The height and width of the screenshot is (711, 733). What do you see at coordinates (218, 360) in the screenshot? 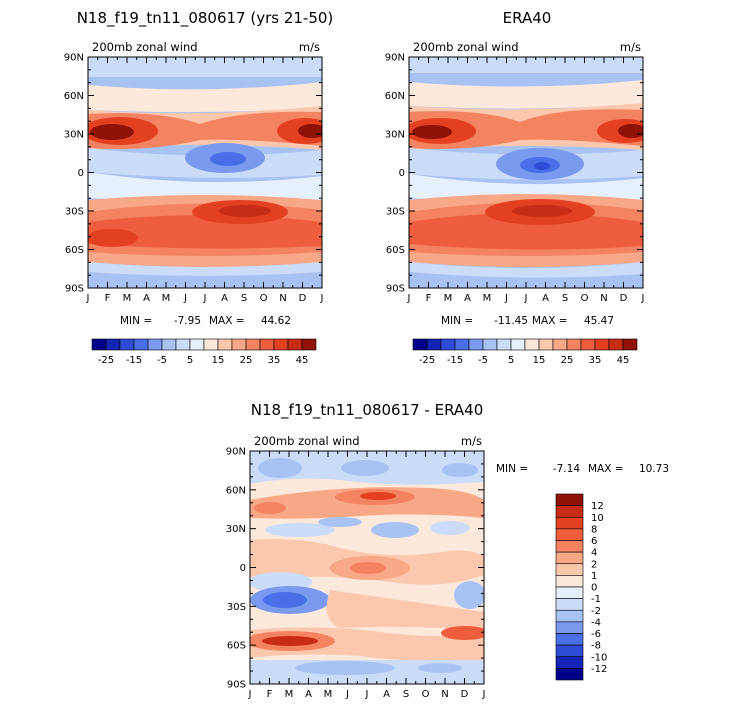
I see `colorbar-label-model: 15` at bounding box center [218, 360].